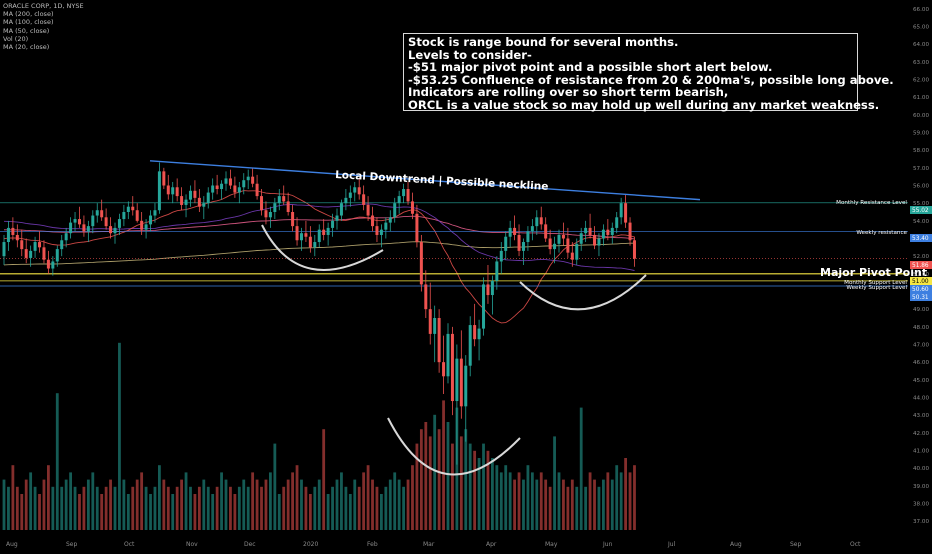  What do you see at coordinates (16, 38) in the screenshot?
I see `legend-vol: Vol (20)` at bounding box center [16, 38].